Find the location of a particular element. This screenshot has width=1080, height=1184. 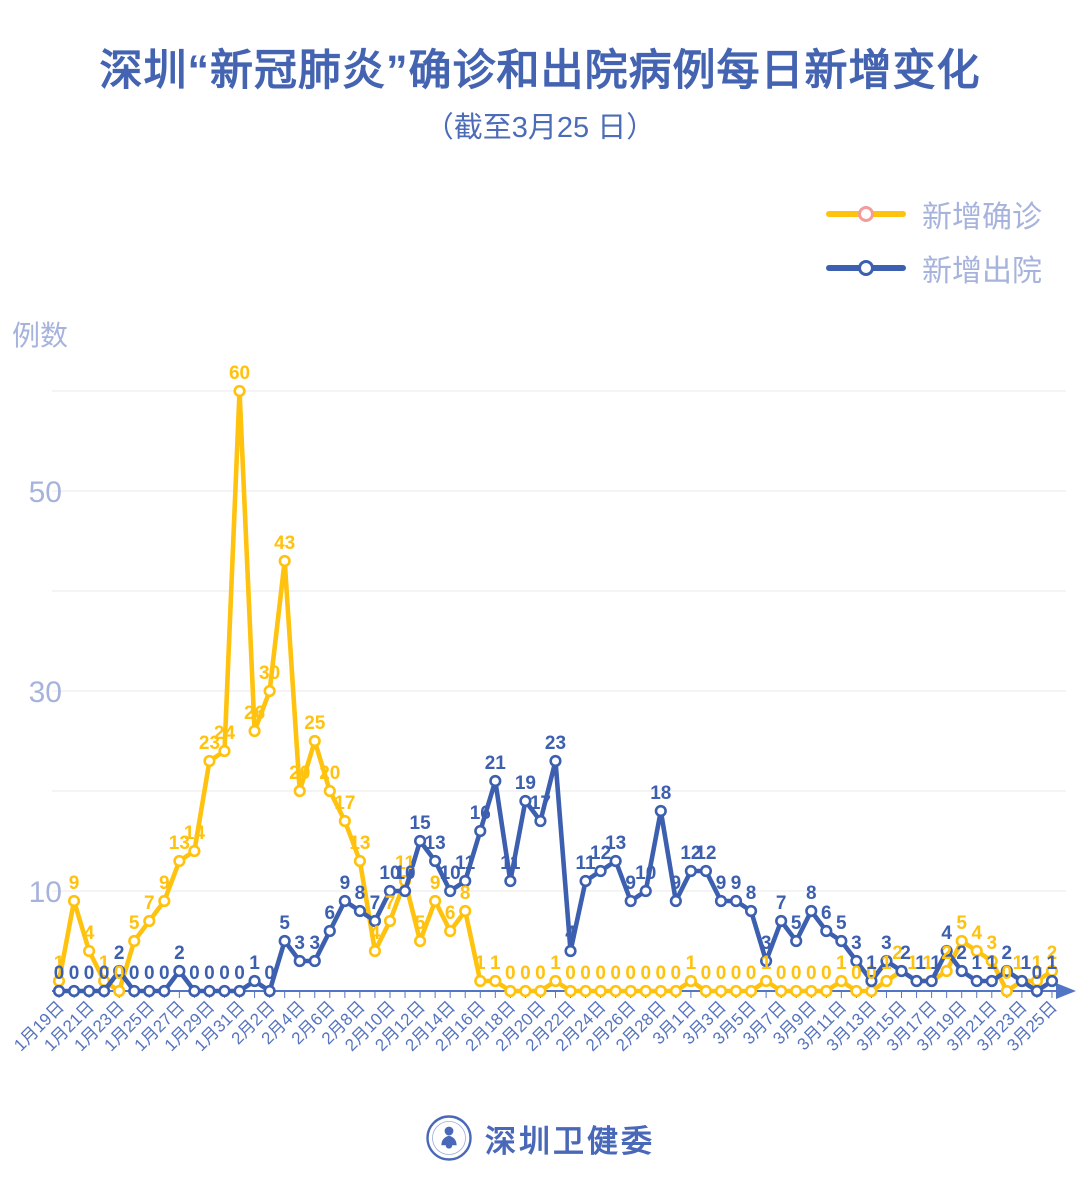

discharged-value-label: 6 is located at coordinates (330, 913).